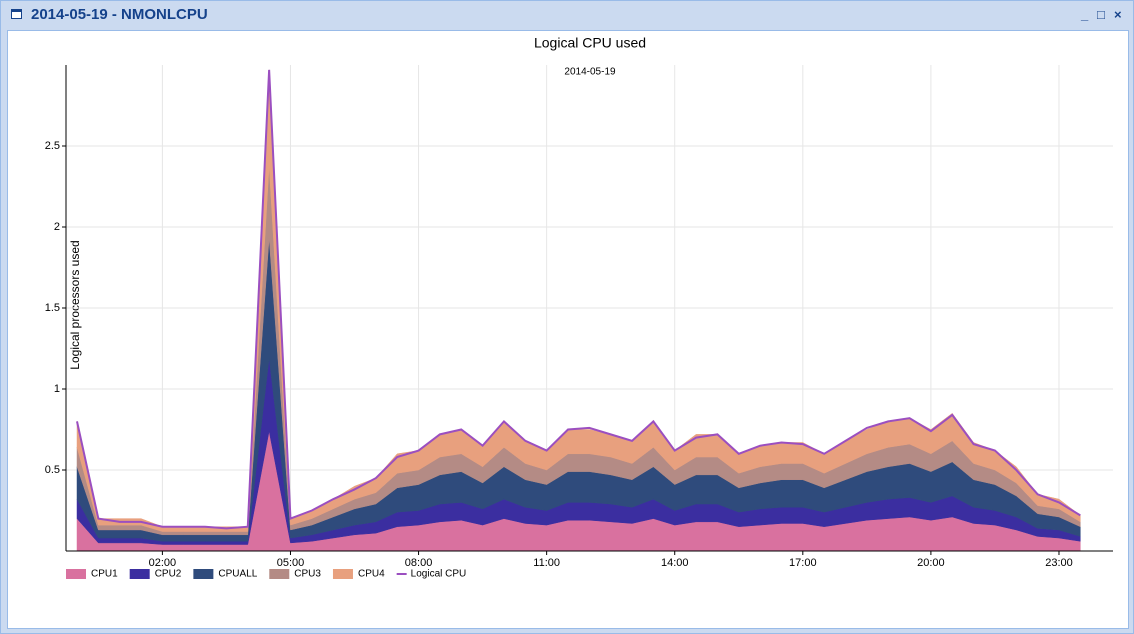  I want to click on legend-label: CPUALL, so click(237, 574).